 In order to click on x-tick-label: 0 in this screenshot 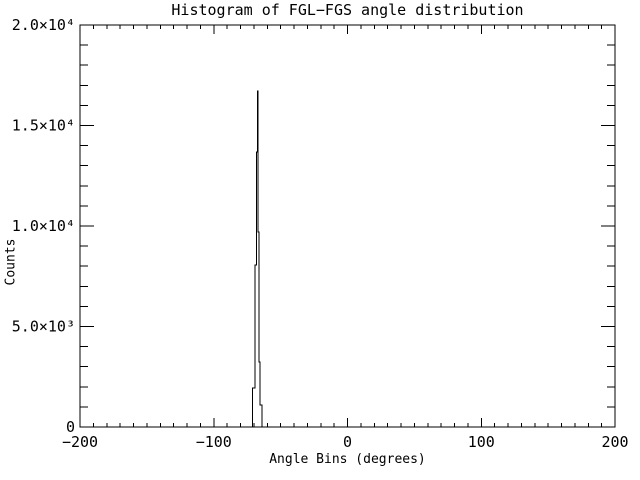, I will do `click(347, 442)`.